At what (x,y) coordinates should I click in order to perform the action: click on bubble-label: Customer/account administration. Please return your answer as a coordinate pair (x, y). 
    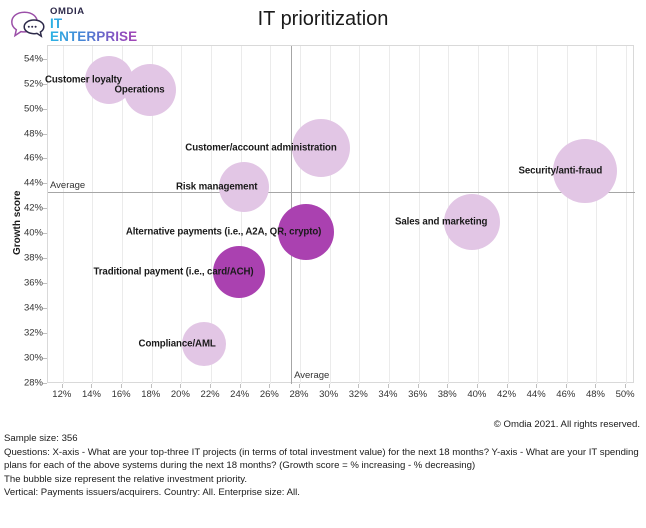
    Looking at the image, I should click on (261, 148).